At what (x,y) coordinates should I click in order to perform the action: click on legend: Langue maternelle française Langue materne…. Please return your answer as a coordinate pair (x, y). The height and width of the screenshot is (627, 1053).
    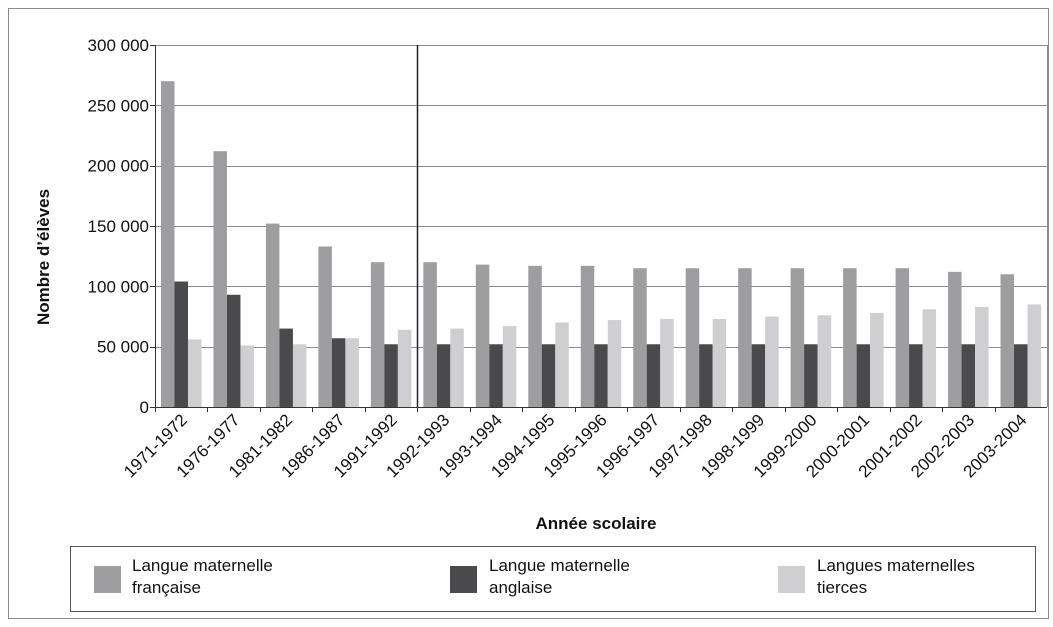
    Looking at the image, I should click on (534, 576).